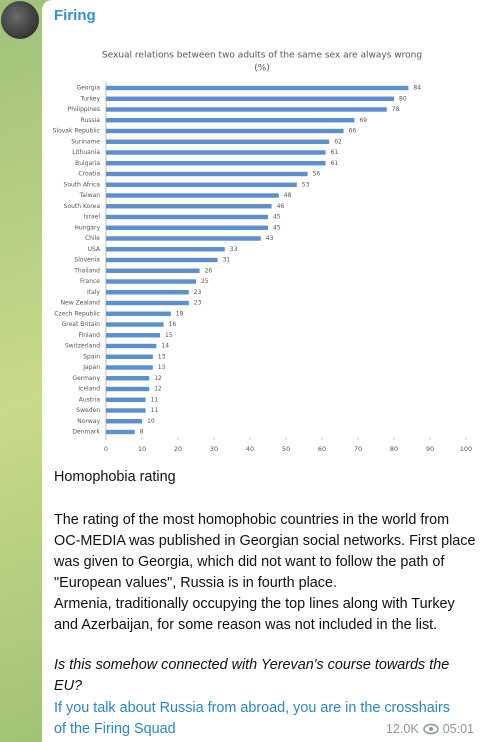 The image size is (482, 742). I want to click on data-label: 10, so click(151, 421).